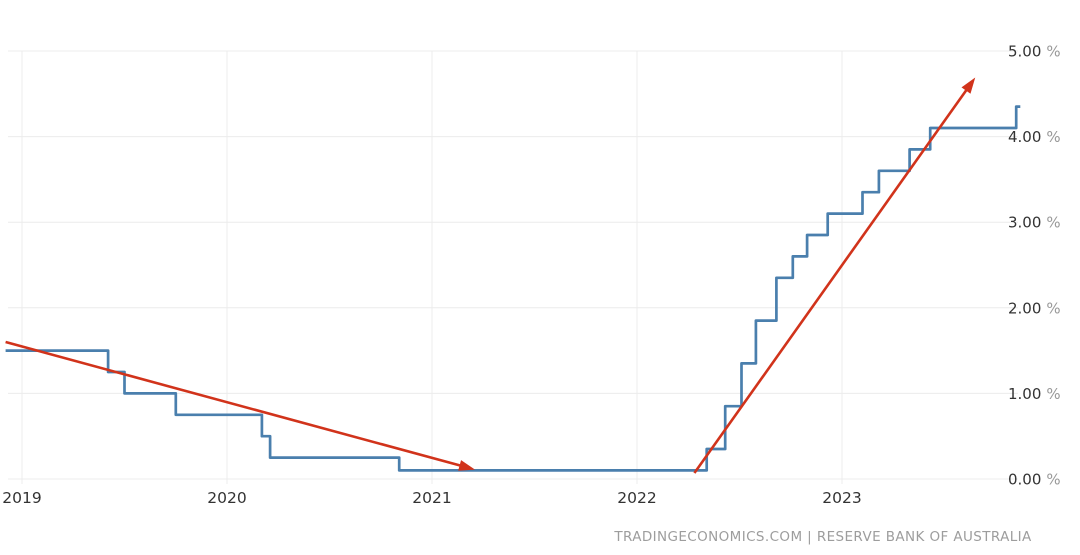 The width and height of the screenshot is (1080, 555). I want to click on x-axis-tick-label: 2023, so click(841, 498).